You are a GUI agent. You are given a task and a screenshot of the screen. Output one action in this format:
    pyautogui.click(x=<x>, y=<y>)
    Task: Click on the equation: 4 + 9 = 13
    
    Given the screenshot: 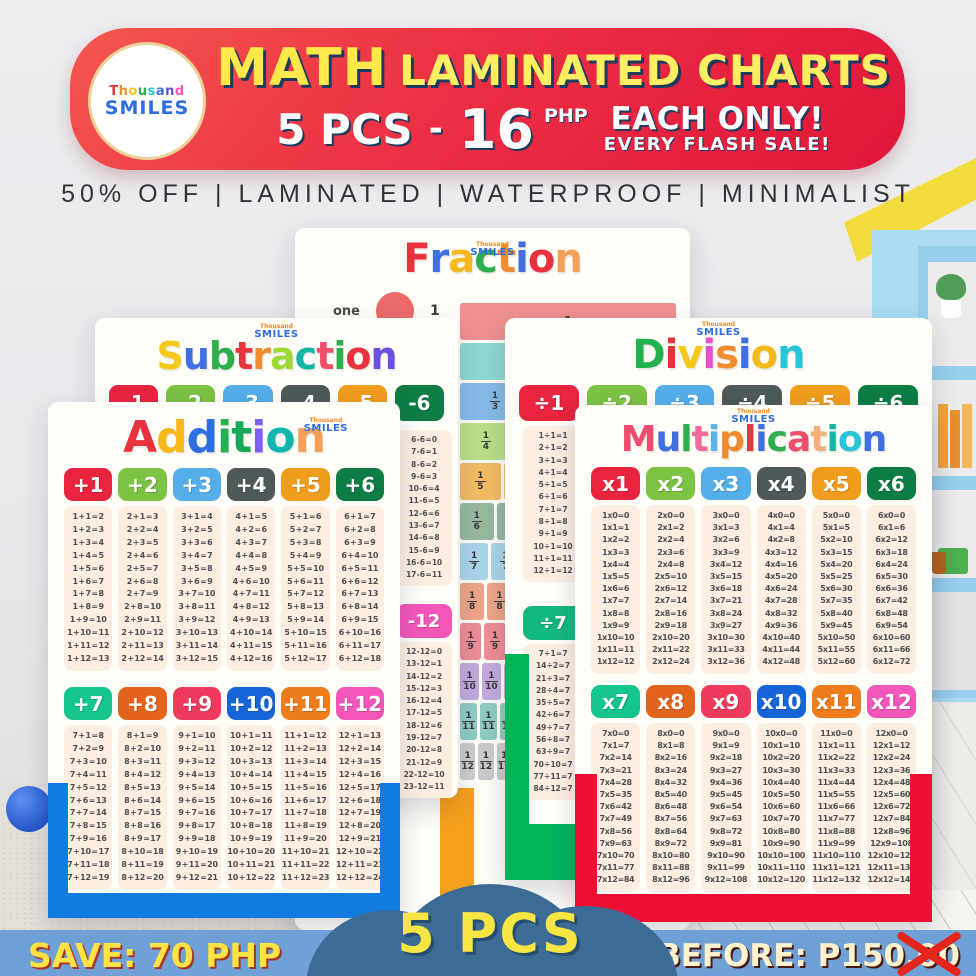 What is the action you would take?
    pyautogui.click(x=251, y=620)
    